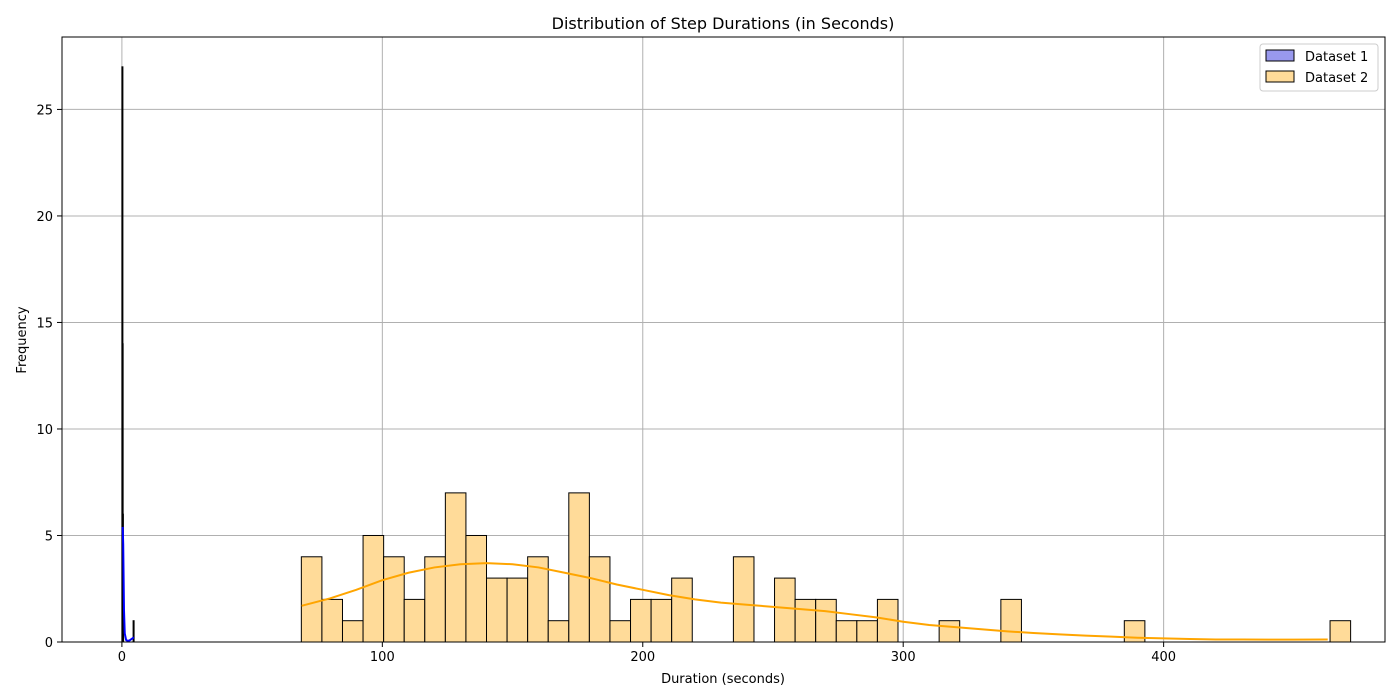 The image size is (1400, 700). What do you see at coordinates (1336, 78) in the screenshot?
I see `legend-label-dataset-2: Dataset 2` at bounding box center [1336, 78].